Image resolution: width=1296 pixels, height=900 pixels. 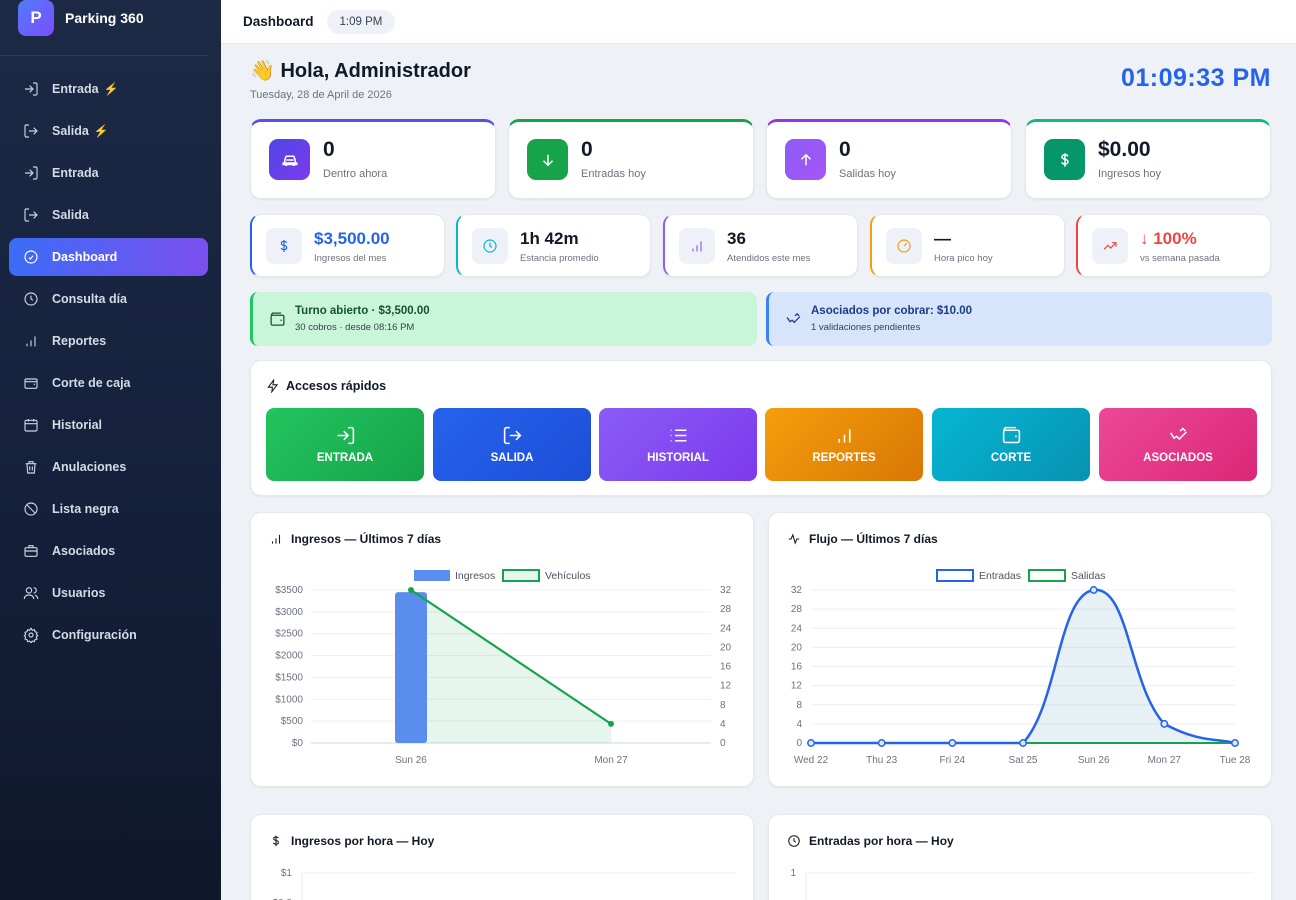 What do you see at coordinates (108, 131) in the screenshot?
I see `sidebar-item-salida-rapida: Salida ⚡` at bounding box center [108, 131].